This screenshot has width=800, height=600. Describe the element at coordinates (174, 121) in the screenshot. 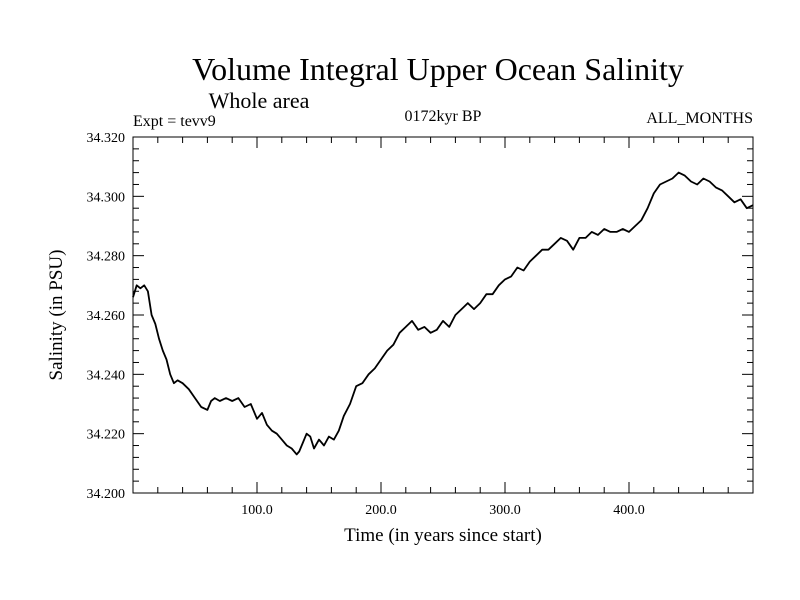

I see `experiment-label: Expt = tevv9` at that location.